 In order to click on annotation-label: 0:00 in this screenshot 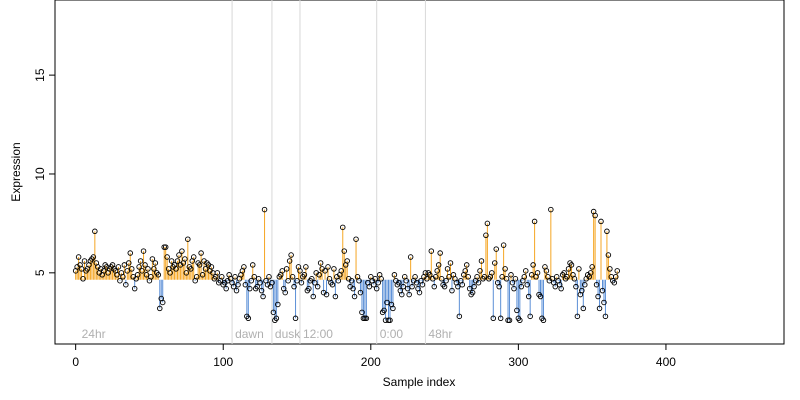, I will do `click(392, 334)`.